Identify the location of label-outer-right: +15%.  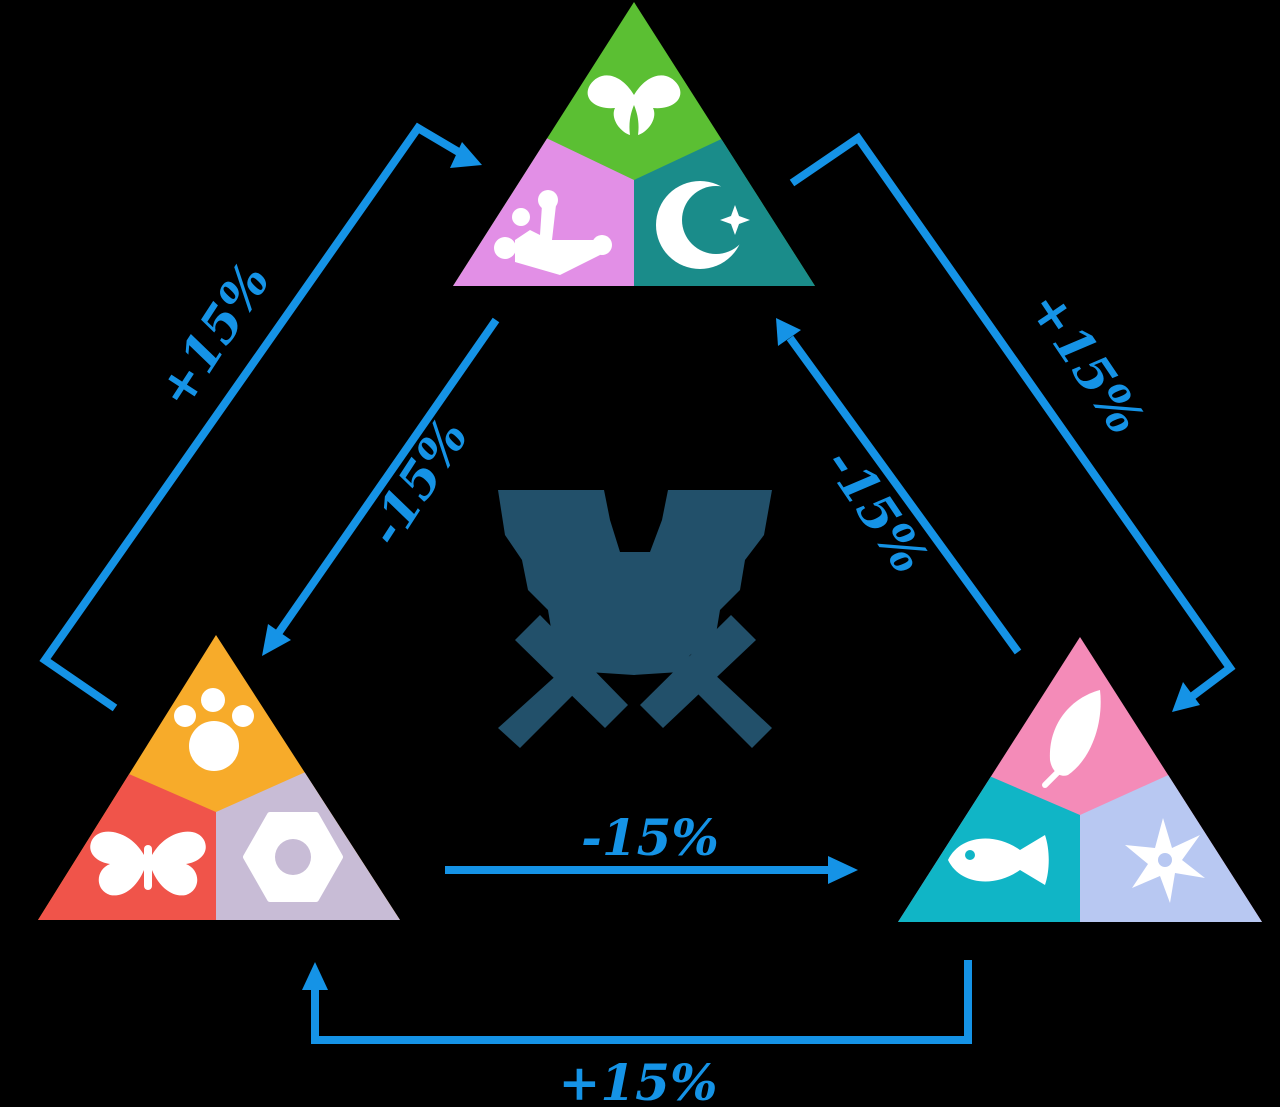
(1087, 362).